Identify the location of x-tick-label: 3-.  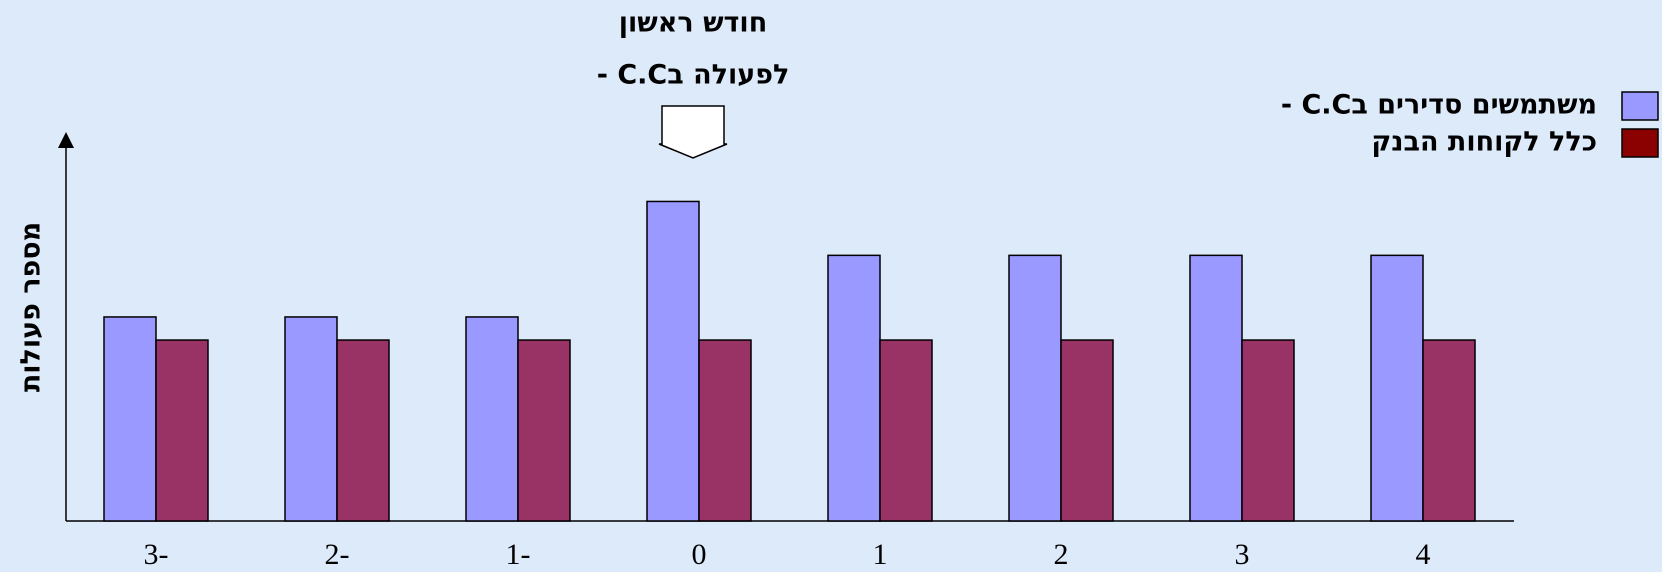
(156, 554).